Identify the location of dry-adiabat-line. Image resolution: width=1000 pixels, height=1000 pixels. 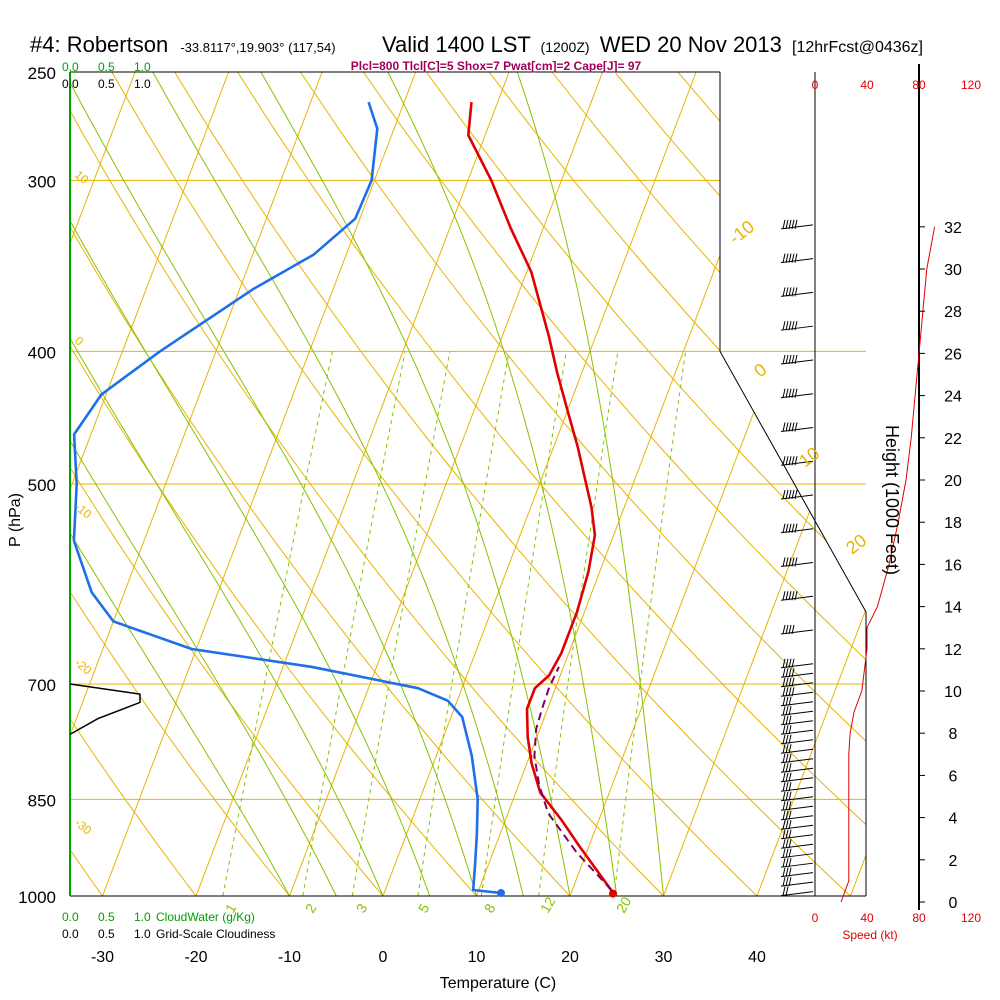
(133, 484).